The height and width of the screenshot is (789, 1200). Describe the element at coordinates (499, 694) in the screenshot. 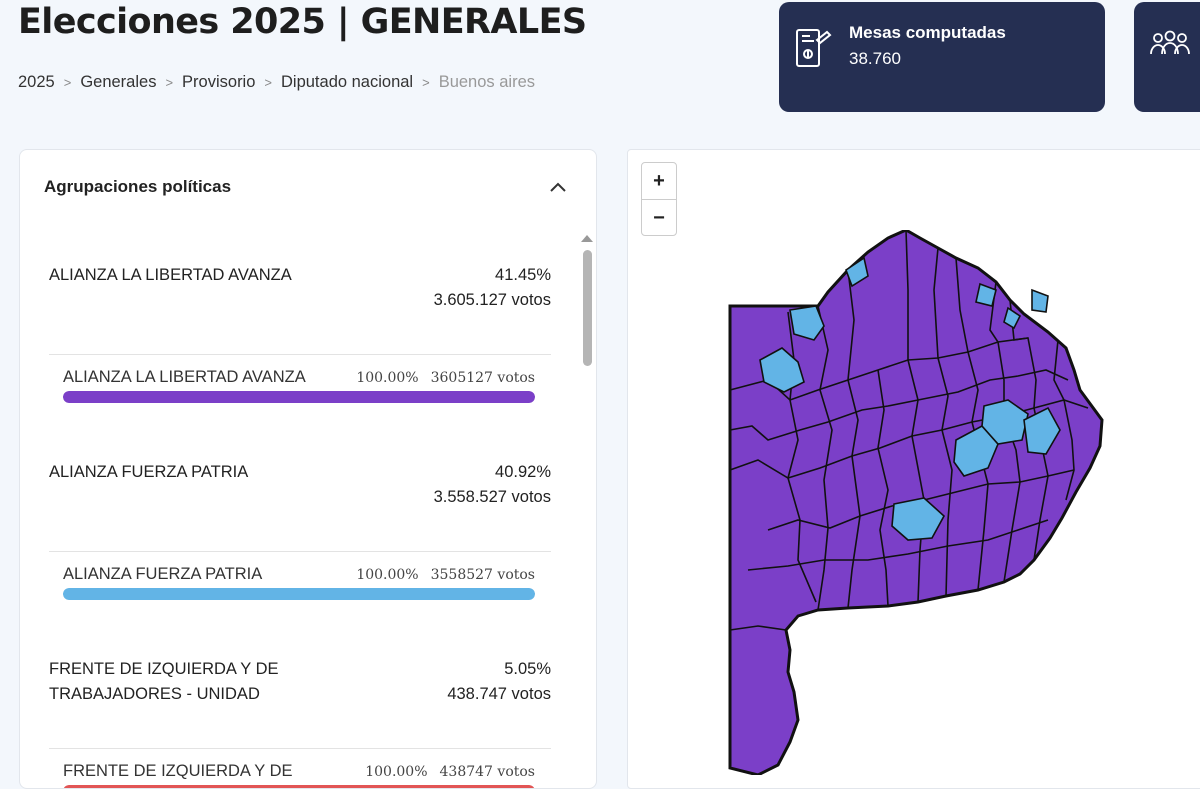

I see `party-votes: 438.747 votos` at that location.